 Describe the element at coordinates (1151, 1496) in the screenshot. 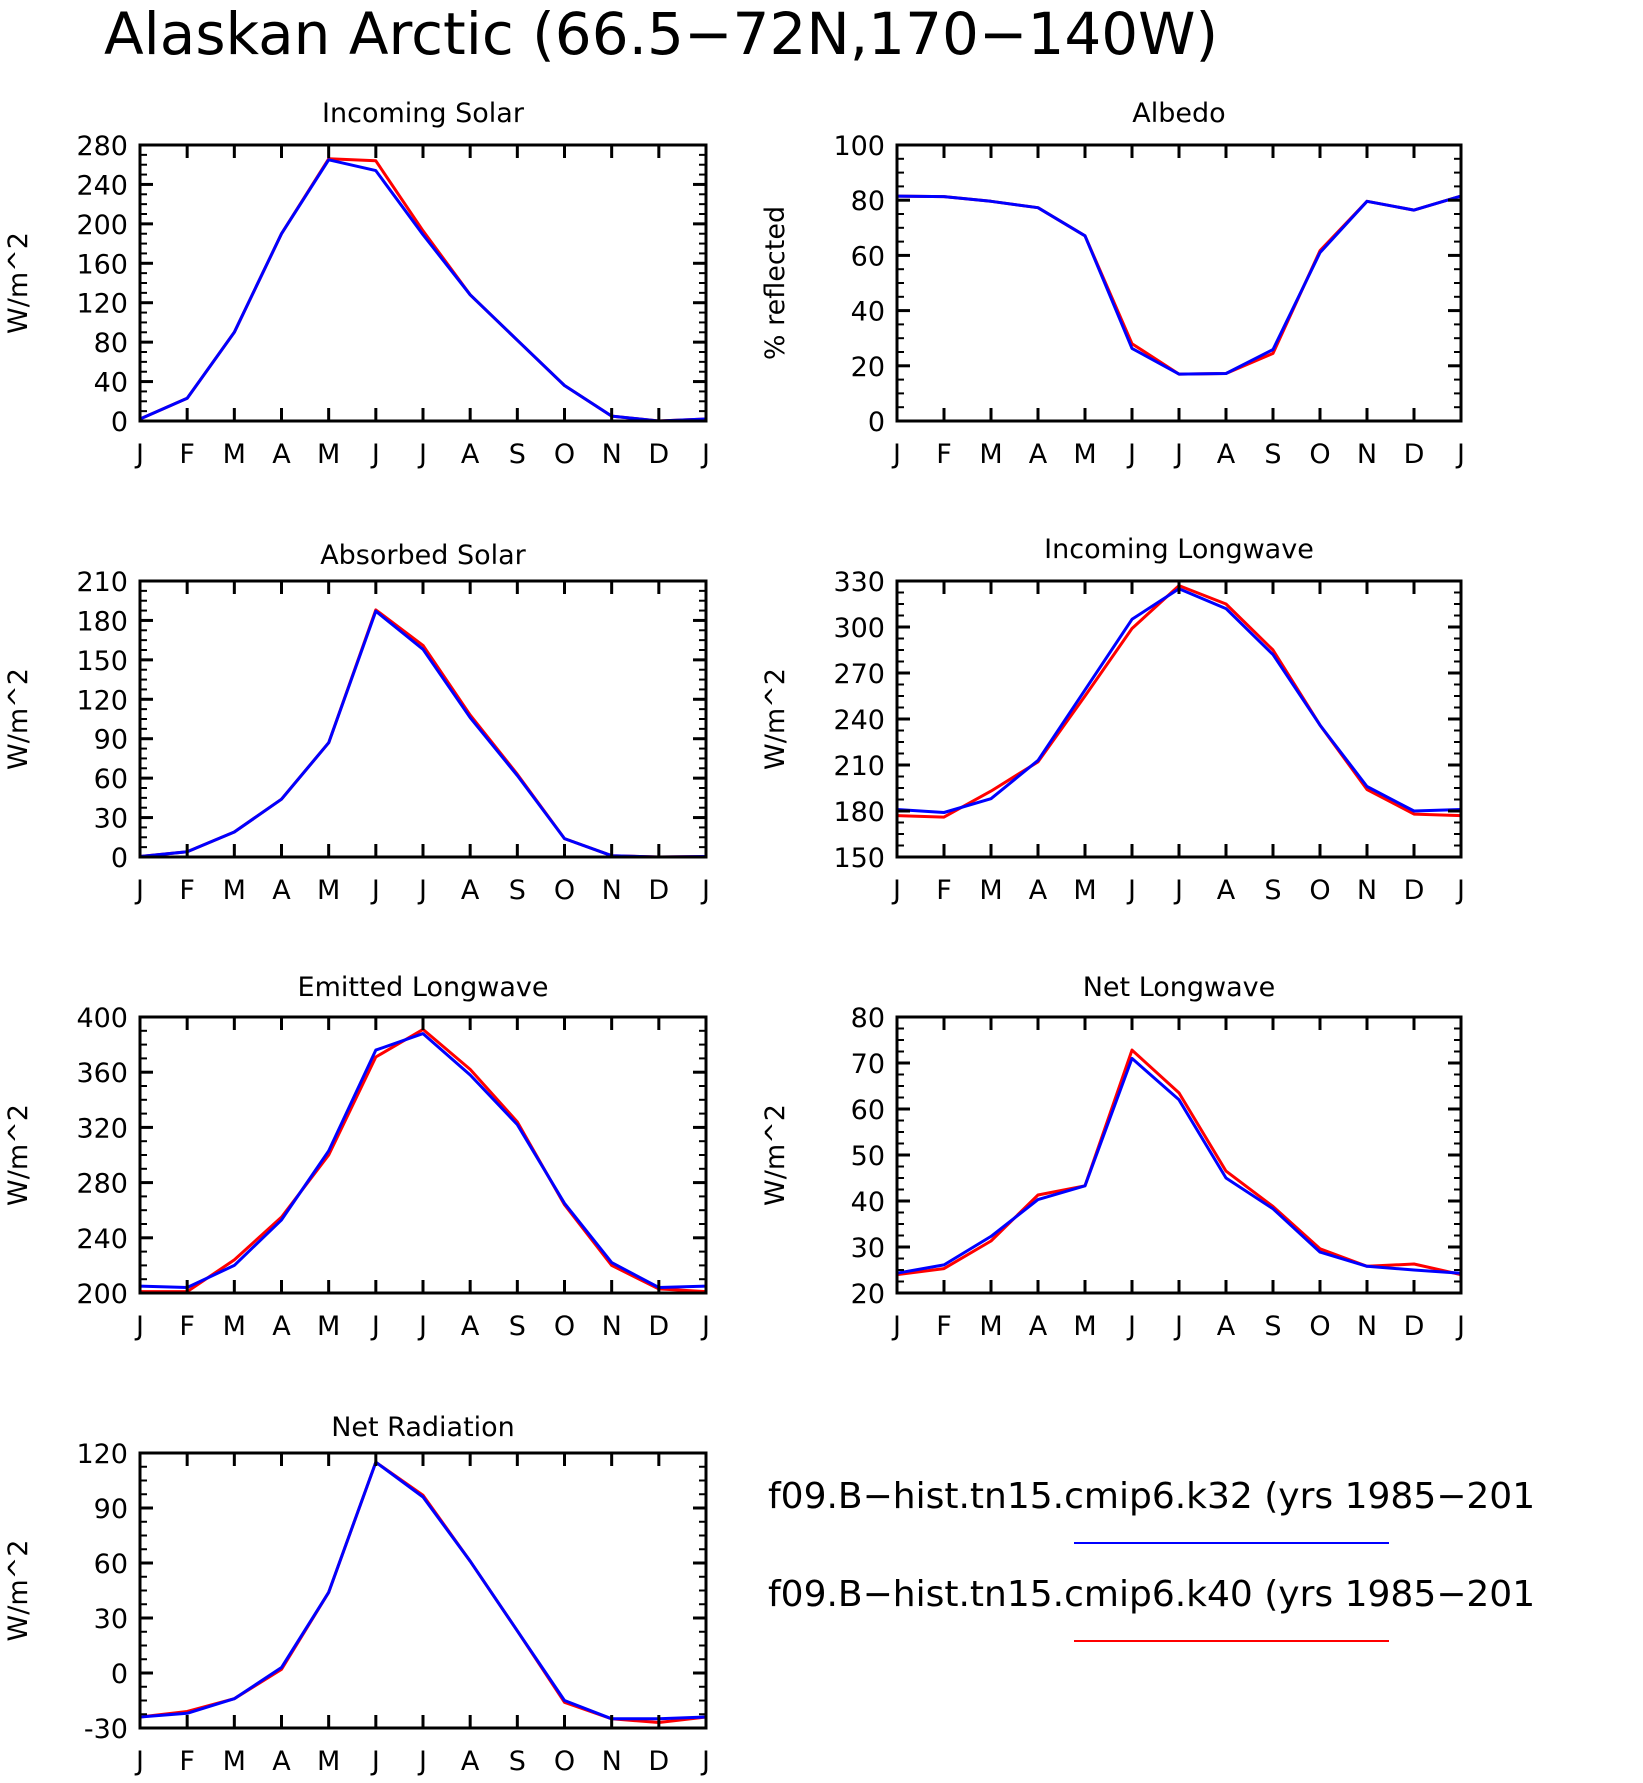

I see `legend-label-k32: f09.B−hist.tn15.cmip6.k32 (yrs 1985−201` at that location.